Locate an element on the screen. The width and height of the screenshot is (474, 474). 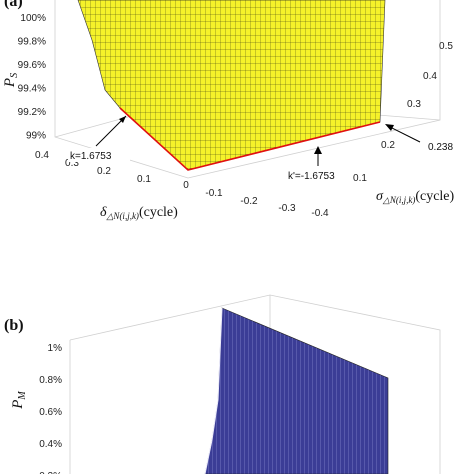
x-label-main: δ is located at coordinates (103, 212).